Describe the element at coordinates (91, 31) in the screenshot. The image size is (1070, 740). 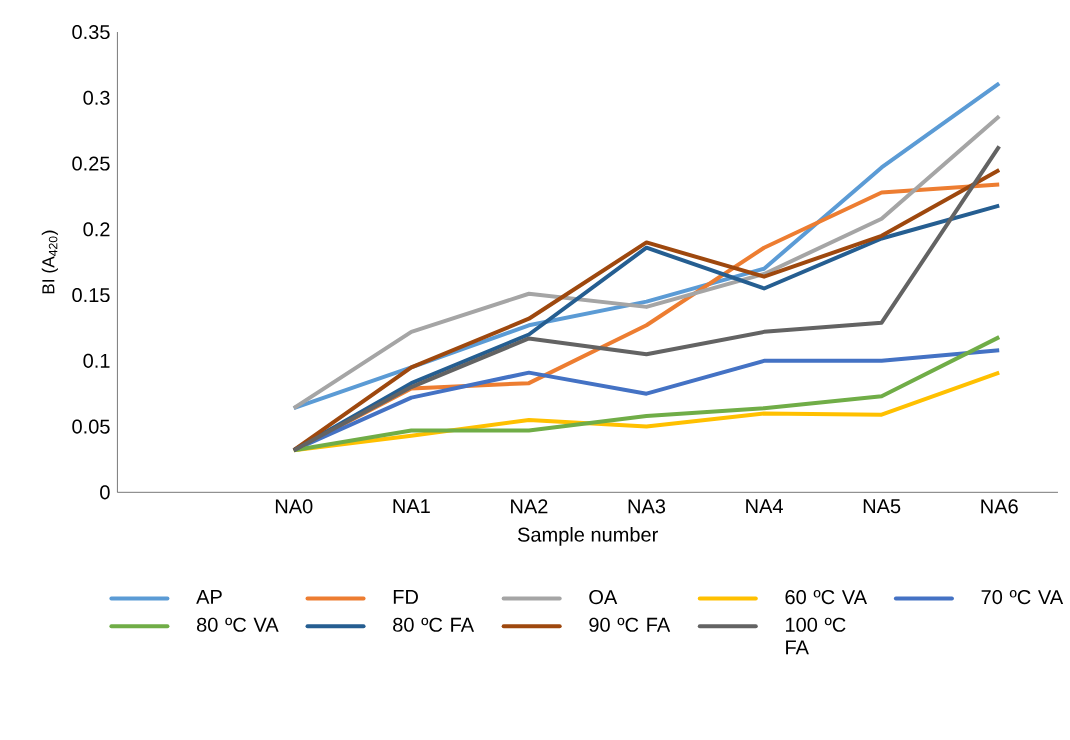
I see `y-tick-label: 0.35` at that location.